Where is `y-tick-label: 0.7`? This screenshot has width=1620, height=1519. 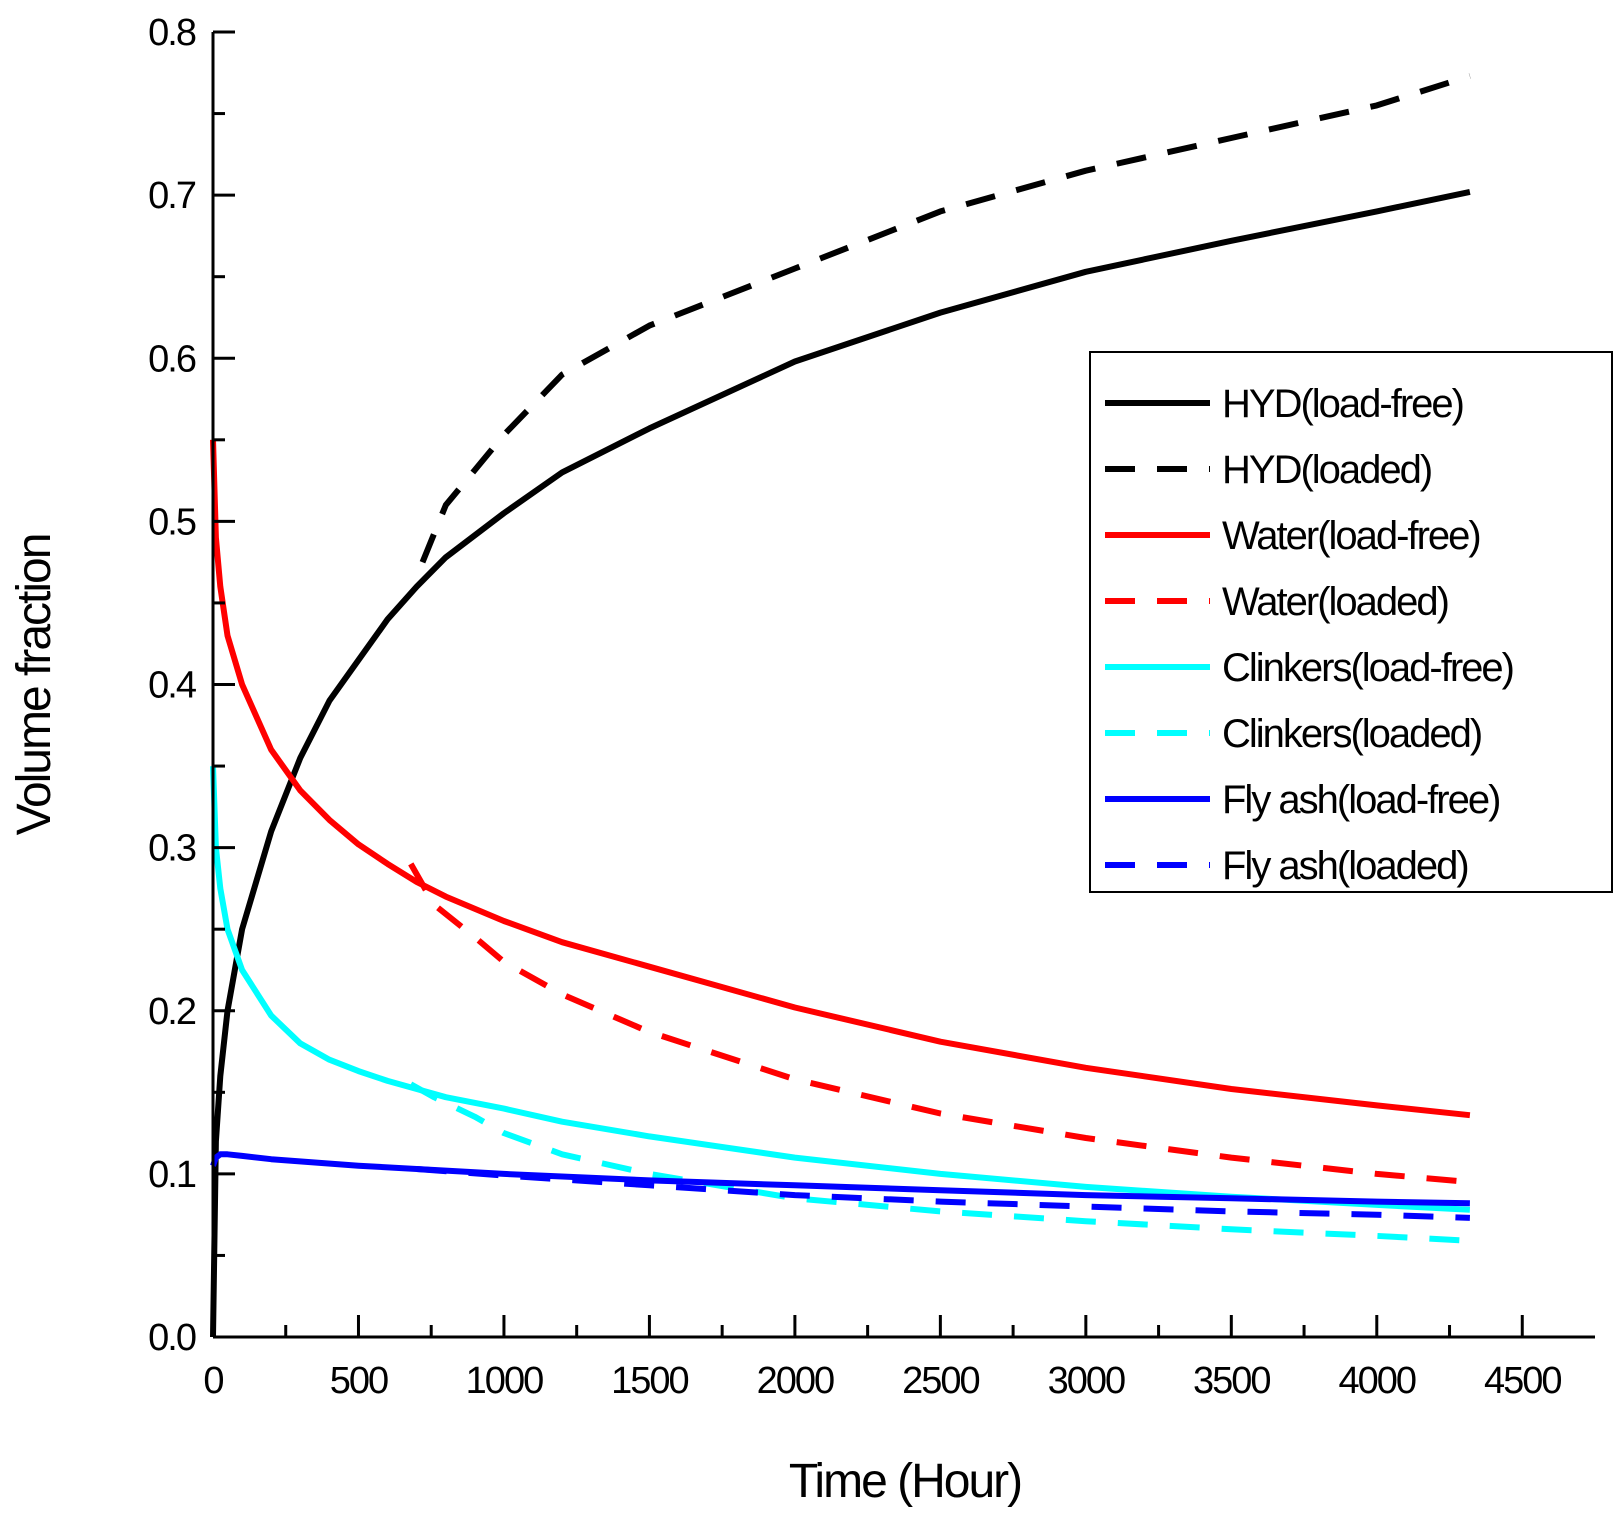
y-tick-label: 0.7 is located at coordinates (172, 196).